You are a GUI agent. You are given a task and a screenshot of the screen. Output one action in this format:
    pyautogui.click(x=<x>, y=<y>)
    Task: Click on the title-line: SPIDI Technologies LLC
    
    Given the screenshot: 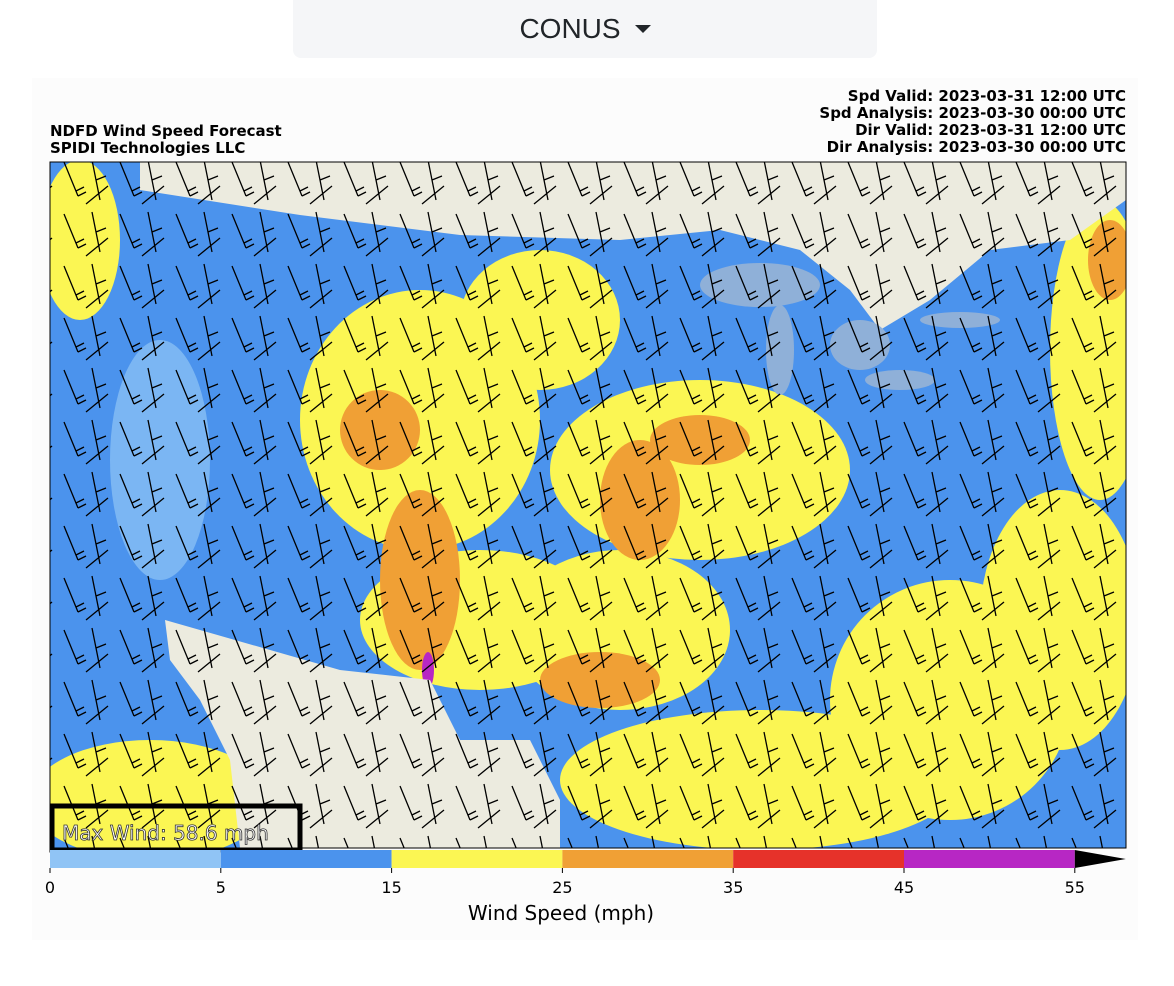 What is the action you would take?
    pyautogui.click(x=147, y=148)
    